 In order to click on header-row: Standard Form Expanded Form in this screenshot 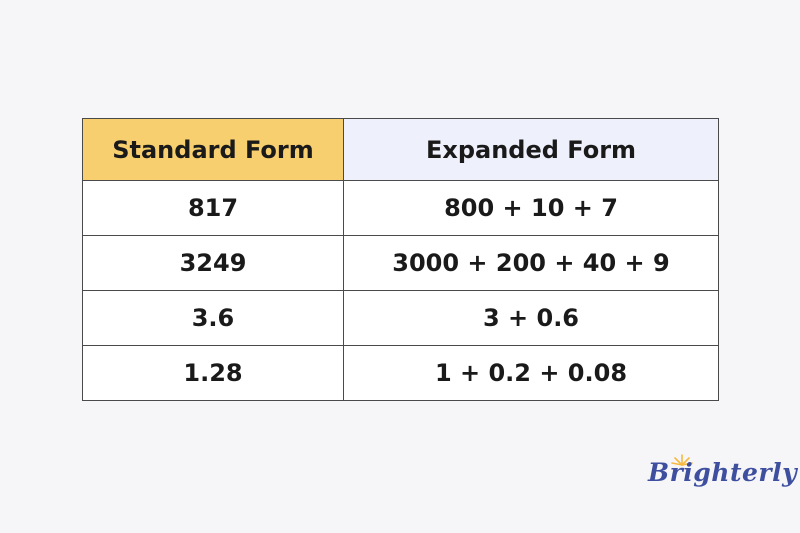, I will do `click(400, 149)`.